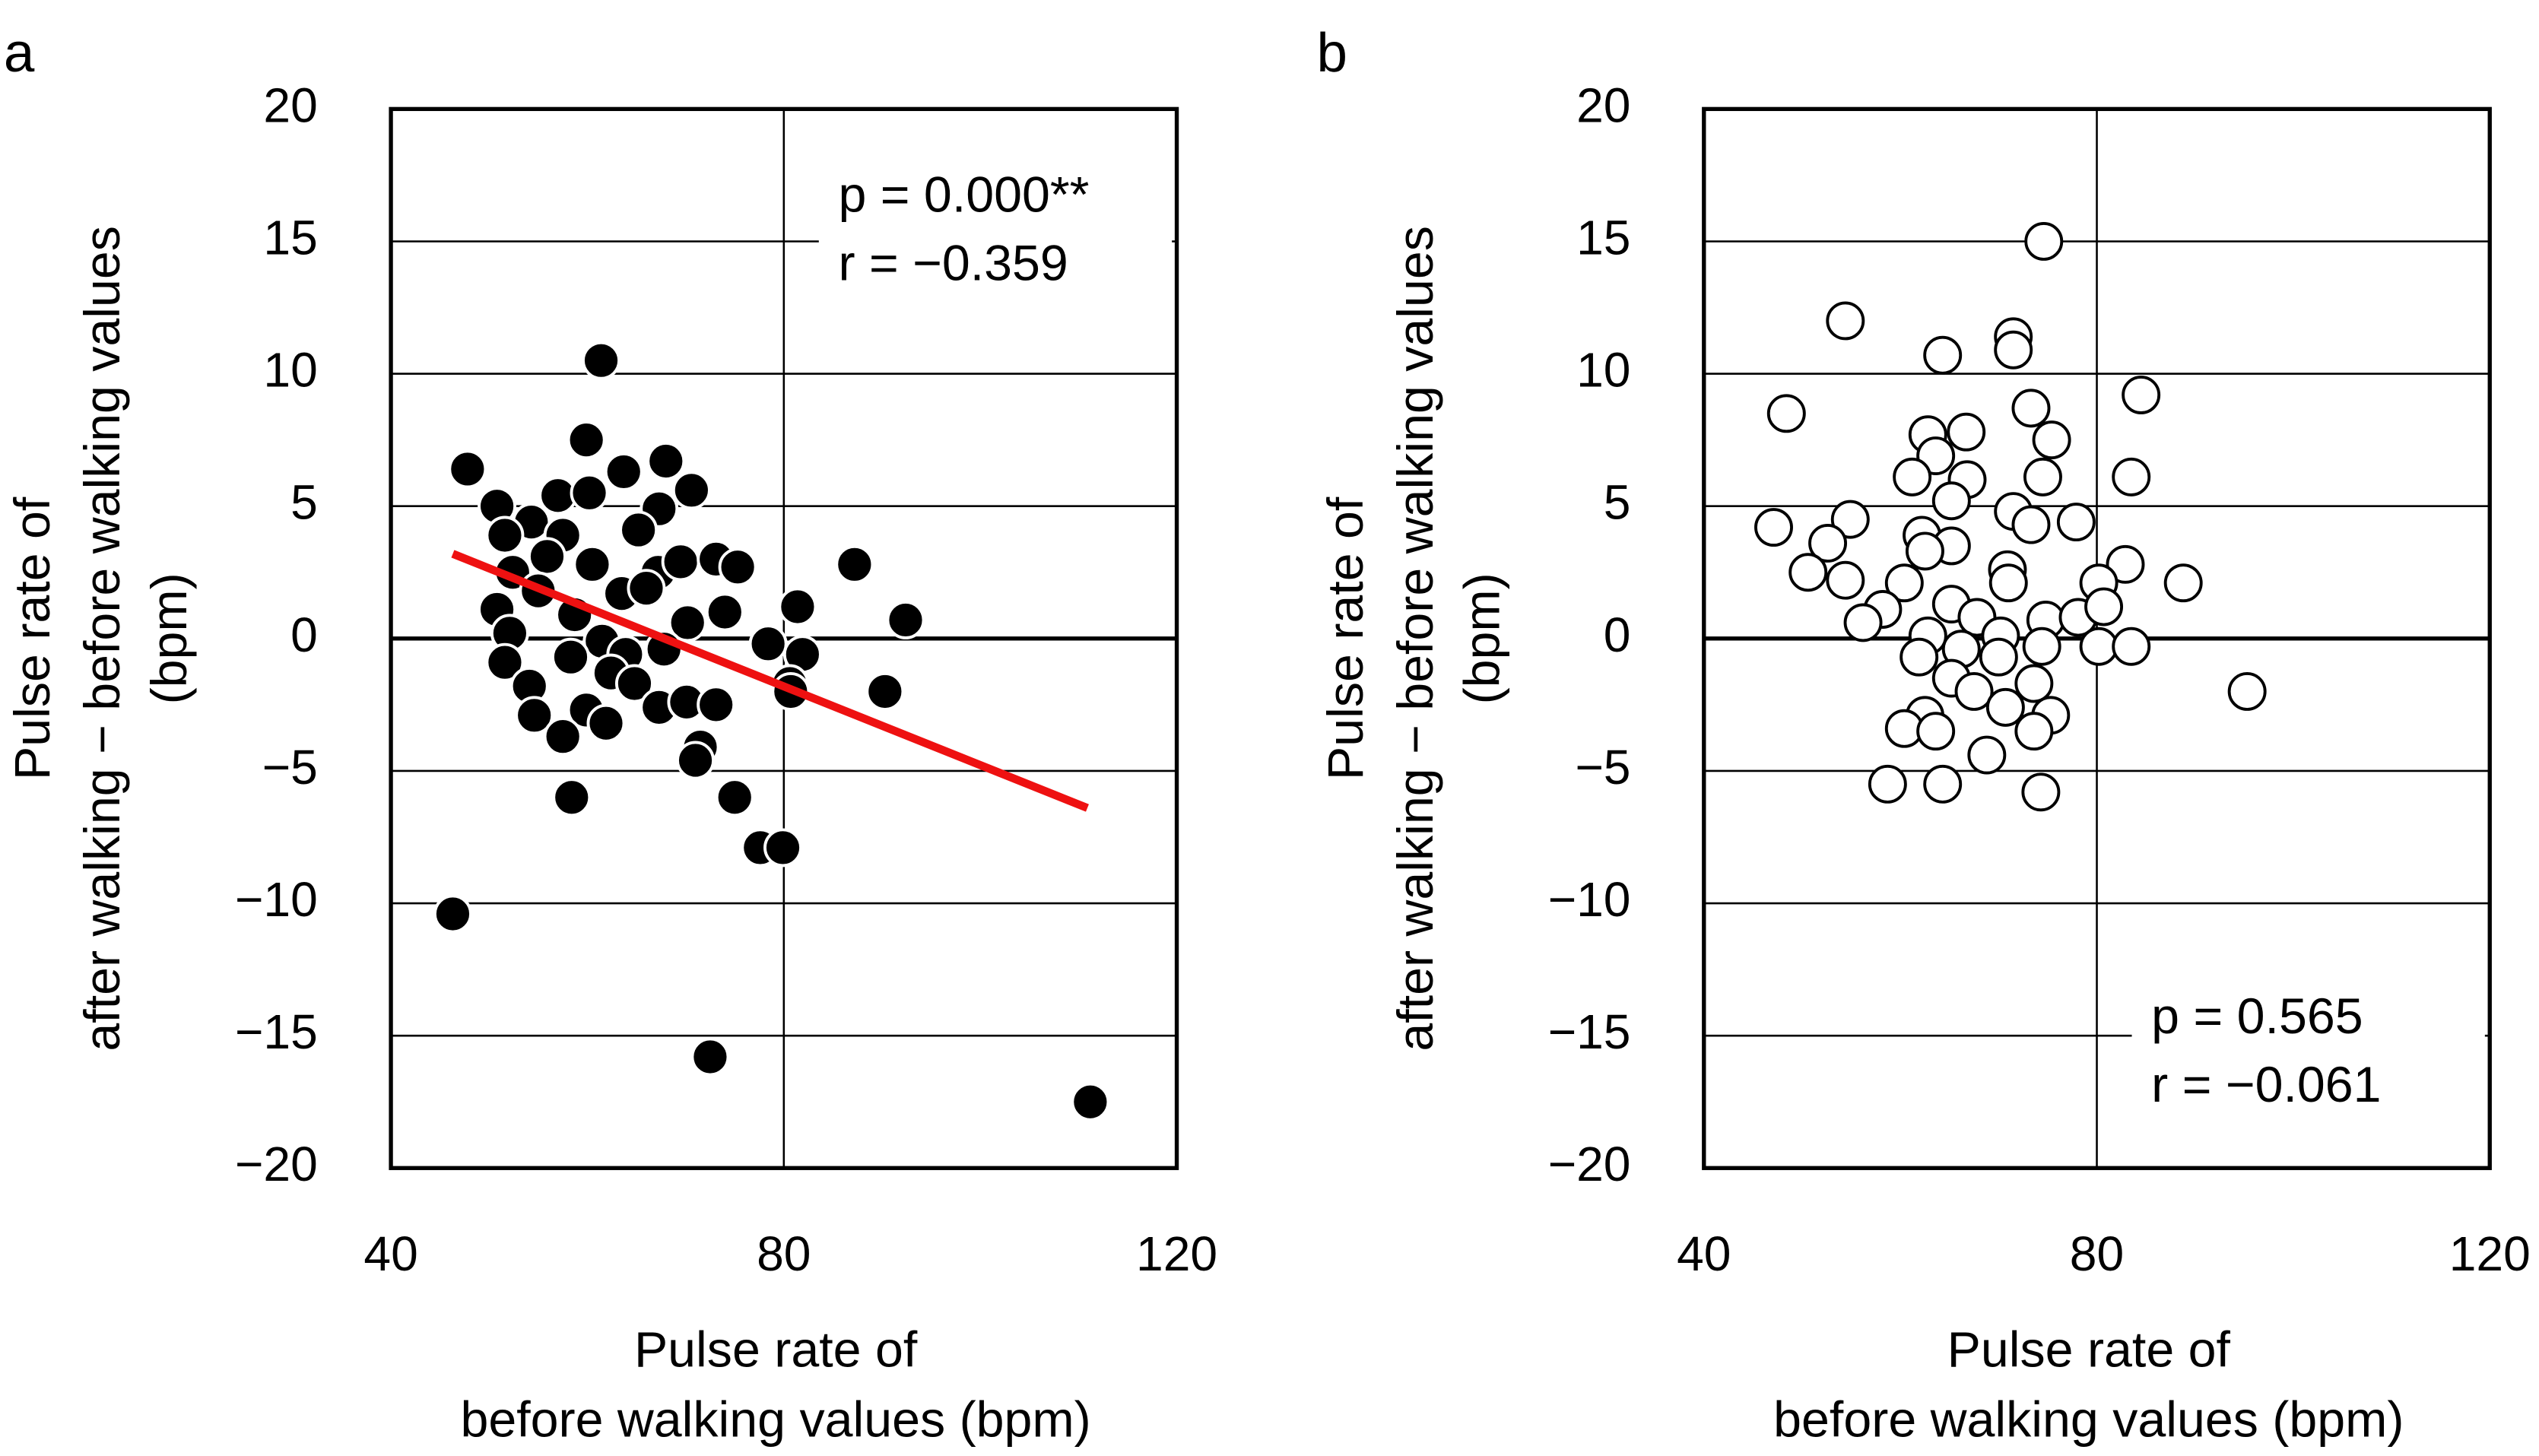  Describe the element at coordinates (1332, 53) in the screenshot. I see `panel-label: b` at that location.